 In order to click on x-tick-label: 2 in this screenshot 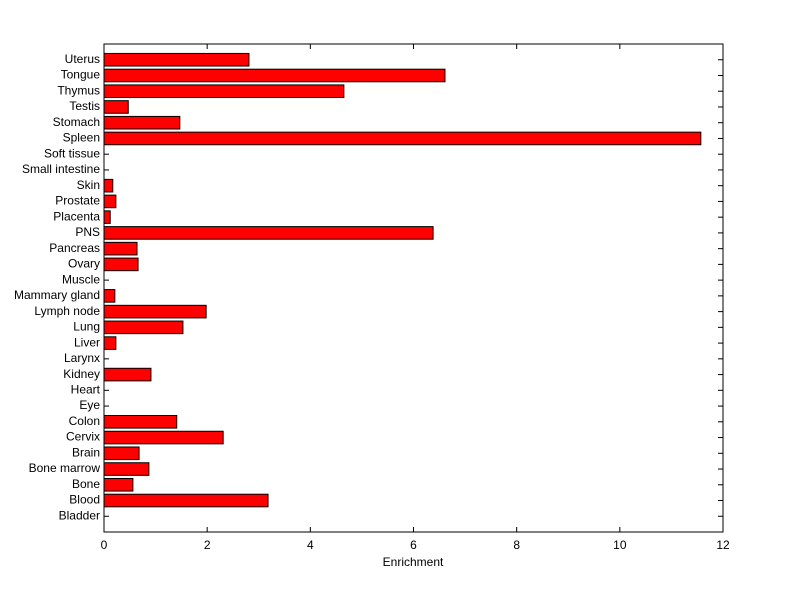, I will do `click(207, 545)`.